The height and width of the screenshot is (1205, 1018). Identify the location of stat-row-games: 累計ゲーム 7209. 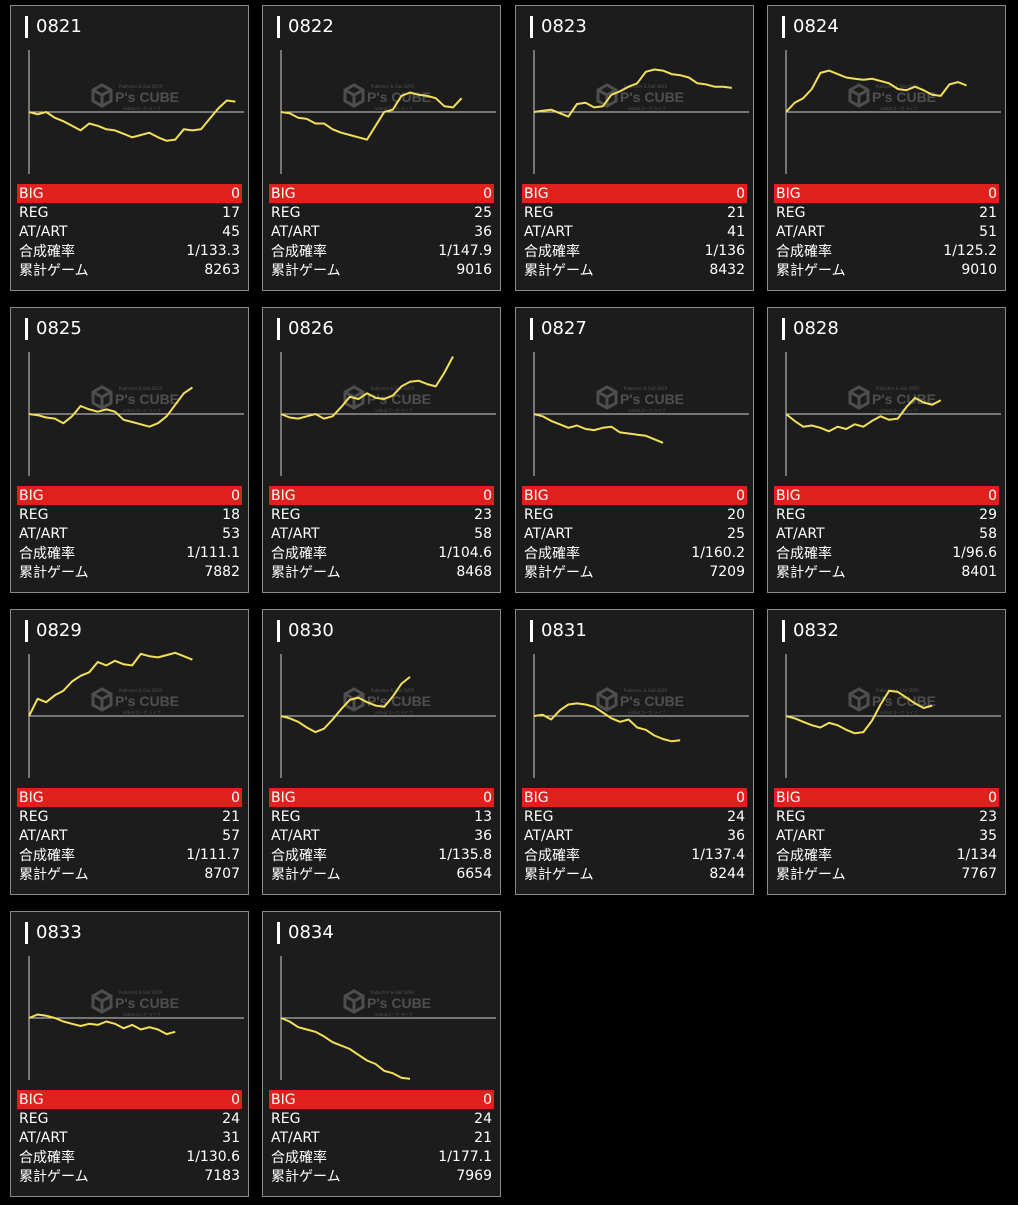
(634, 571).